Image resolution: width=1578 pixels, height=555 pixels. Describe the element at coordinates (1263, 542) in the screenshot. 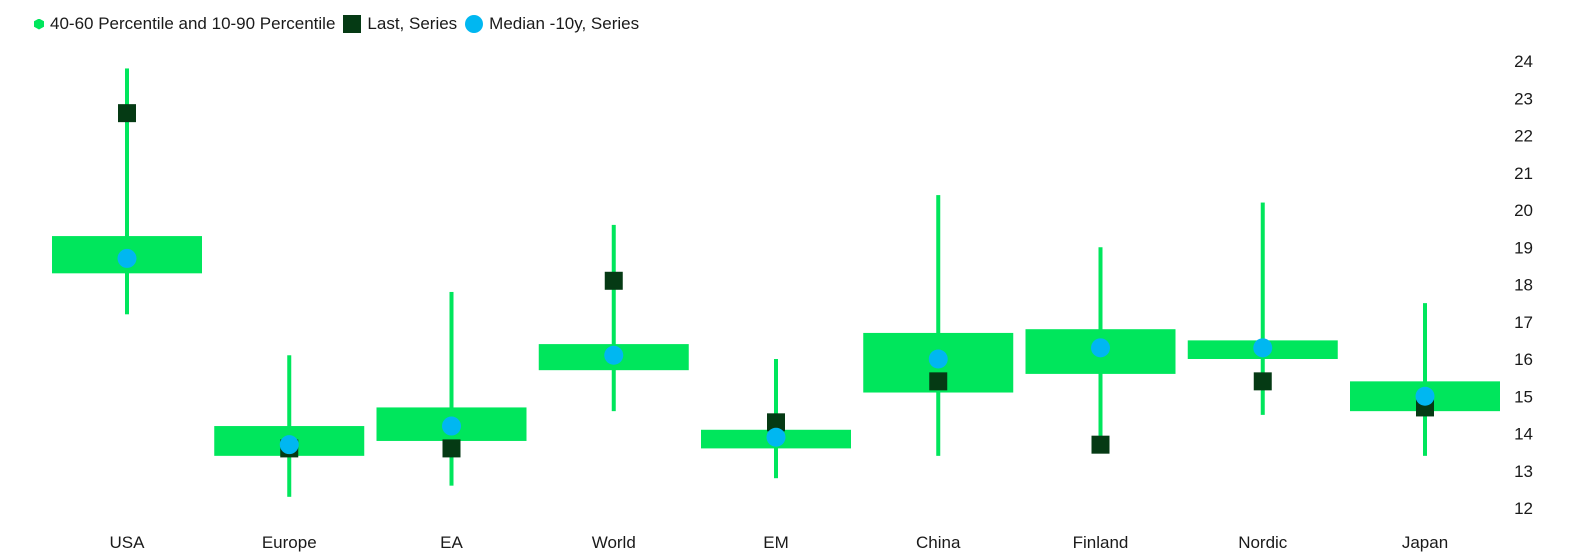

I see `category-label: Nordic` at that location.